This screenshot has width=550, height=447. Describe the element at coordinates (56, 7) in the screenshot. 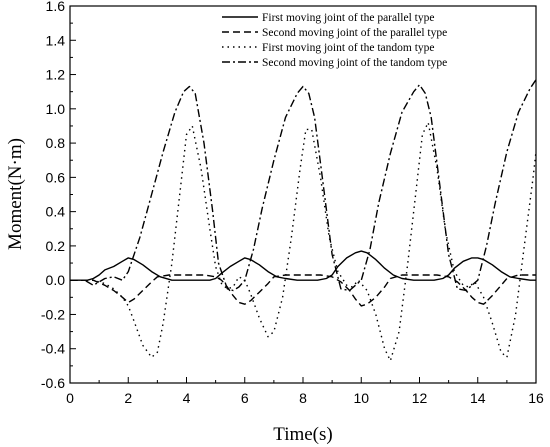

I see `y-tick-label: 1.6` at that location.